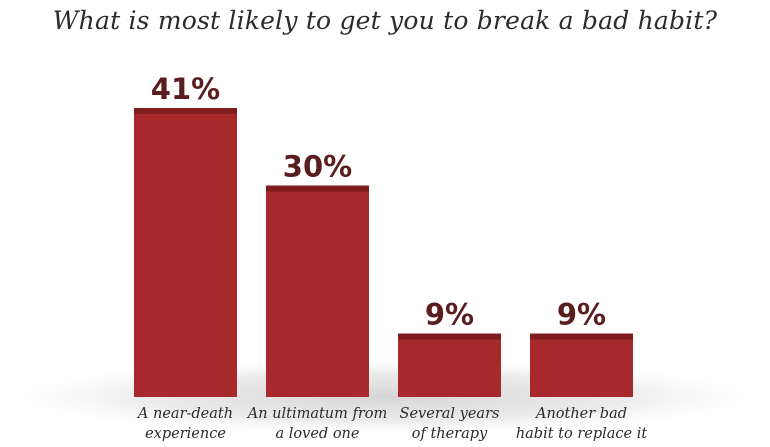  Describe the element at coordinates (450, 434) in the screenshot. I see `category-label-line: of therapy` at that location.